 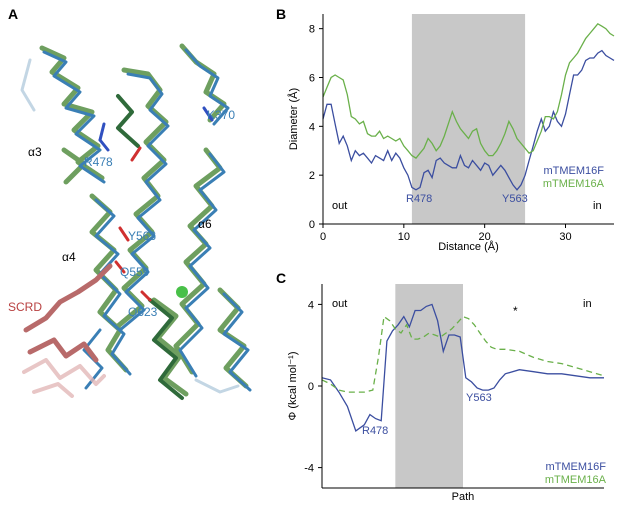 I want to click on x-tick-label: 10, so click(x=404, y=237).